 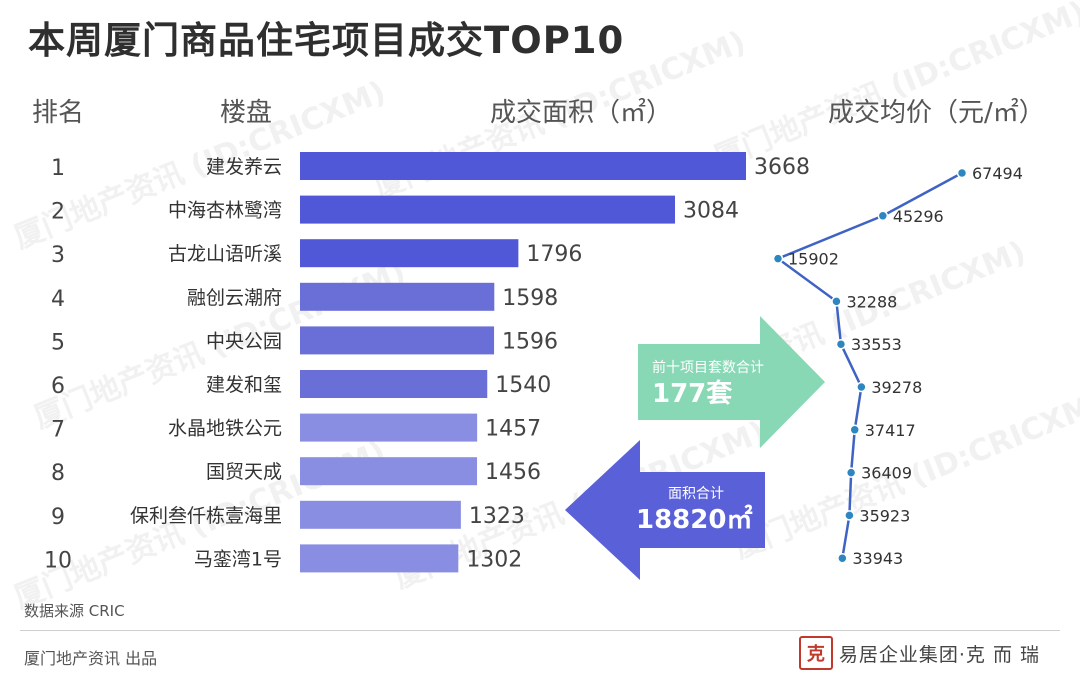 What do you see at coordinates (813, 259) in the screenshot?
I see `price-value-label: 15902` at bounding box center [813, 259].